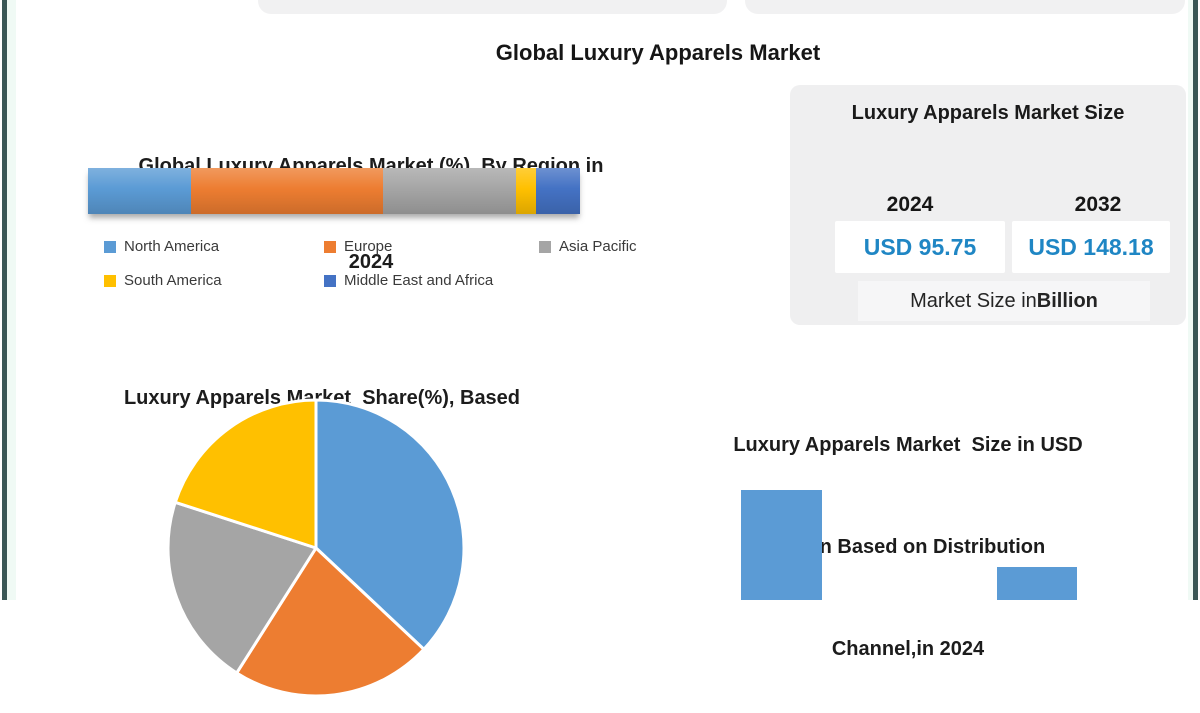 The width and height of the screenshot is (1200, 713). Describe the element at coordinates (1195, 300) in the screenshot. I see `right-edge-border` at that location.